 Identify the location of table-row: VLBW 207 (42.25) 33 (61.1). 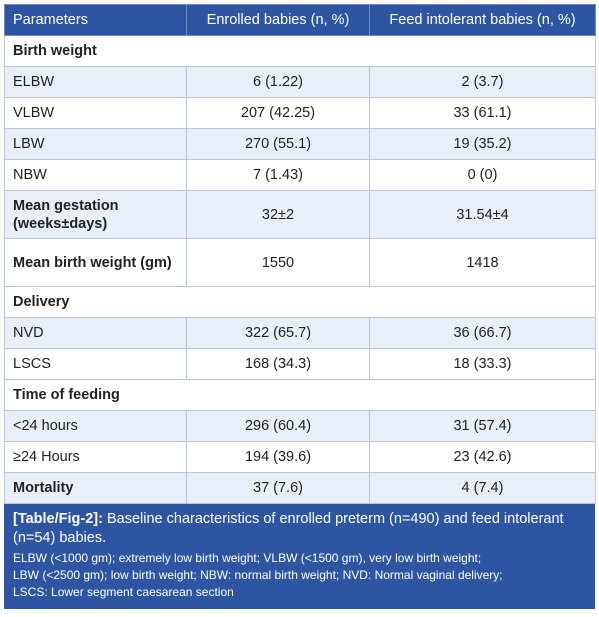
(300, 113).